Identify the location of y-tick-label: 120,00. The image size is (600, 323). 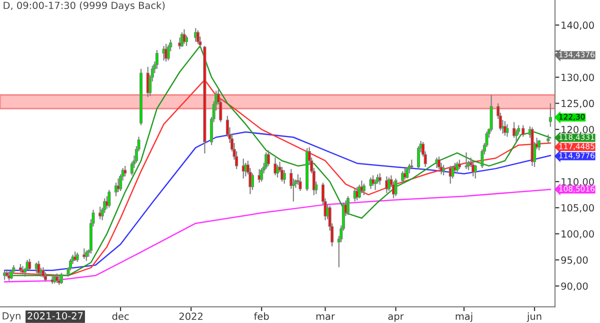
(578, 130).